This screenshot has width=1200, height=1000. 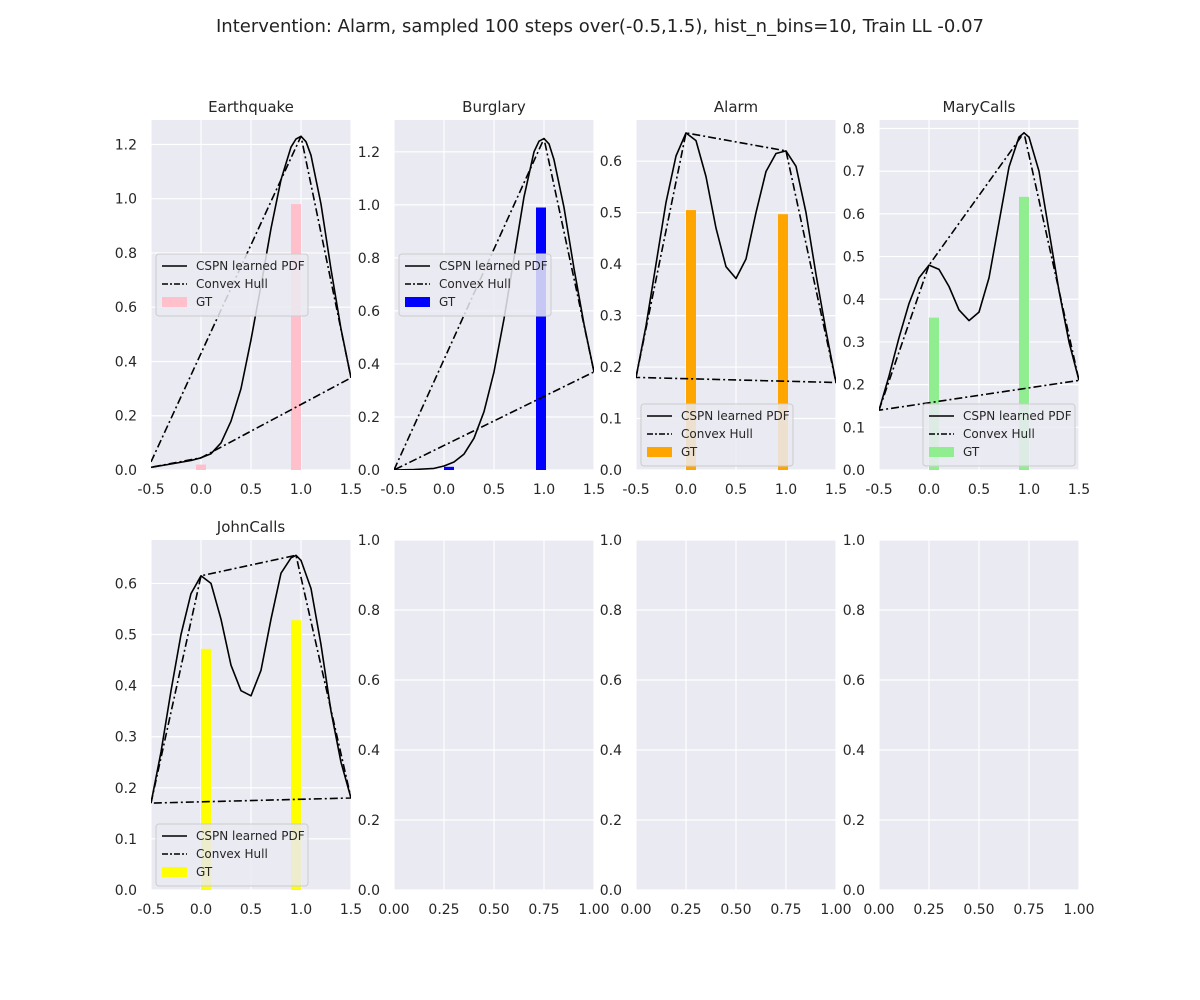 I want to click on y-tick-label: 0.5, so click(x=611, y=214).